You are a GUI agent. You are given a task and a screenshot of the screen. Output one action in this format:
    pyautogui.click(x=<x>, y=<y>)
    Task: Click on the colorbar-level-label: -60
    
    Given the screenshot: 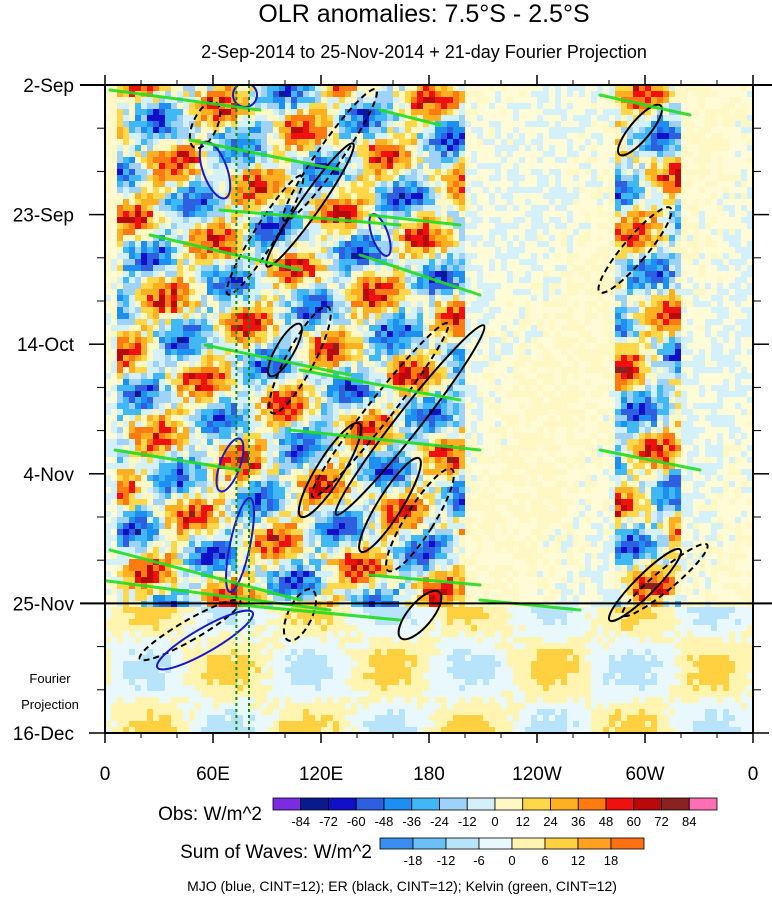 What is the action you would take?
    pyautogui.click(x=356, y=821)
    